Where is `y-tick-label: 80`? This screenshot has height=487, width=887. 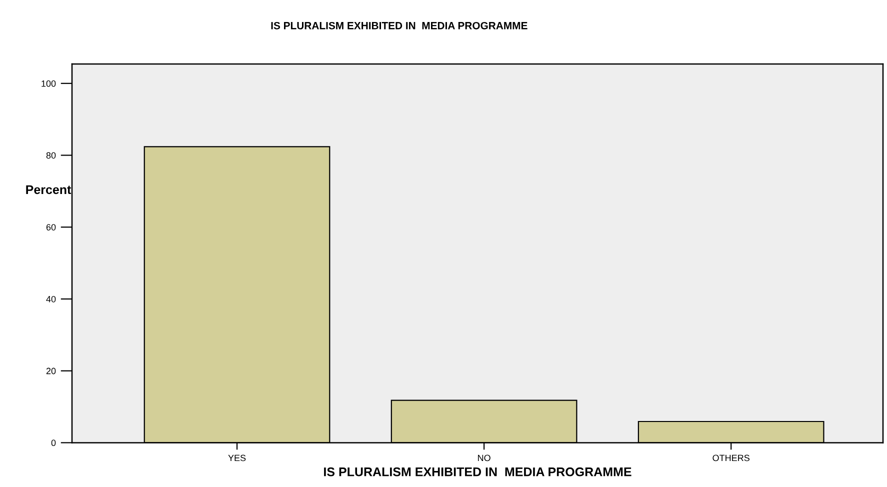
y-tick-label: 80 is located at coordinates (51, 155).